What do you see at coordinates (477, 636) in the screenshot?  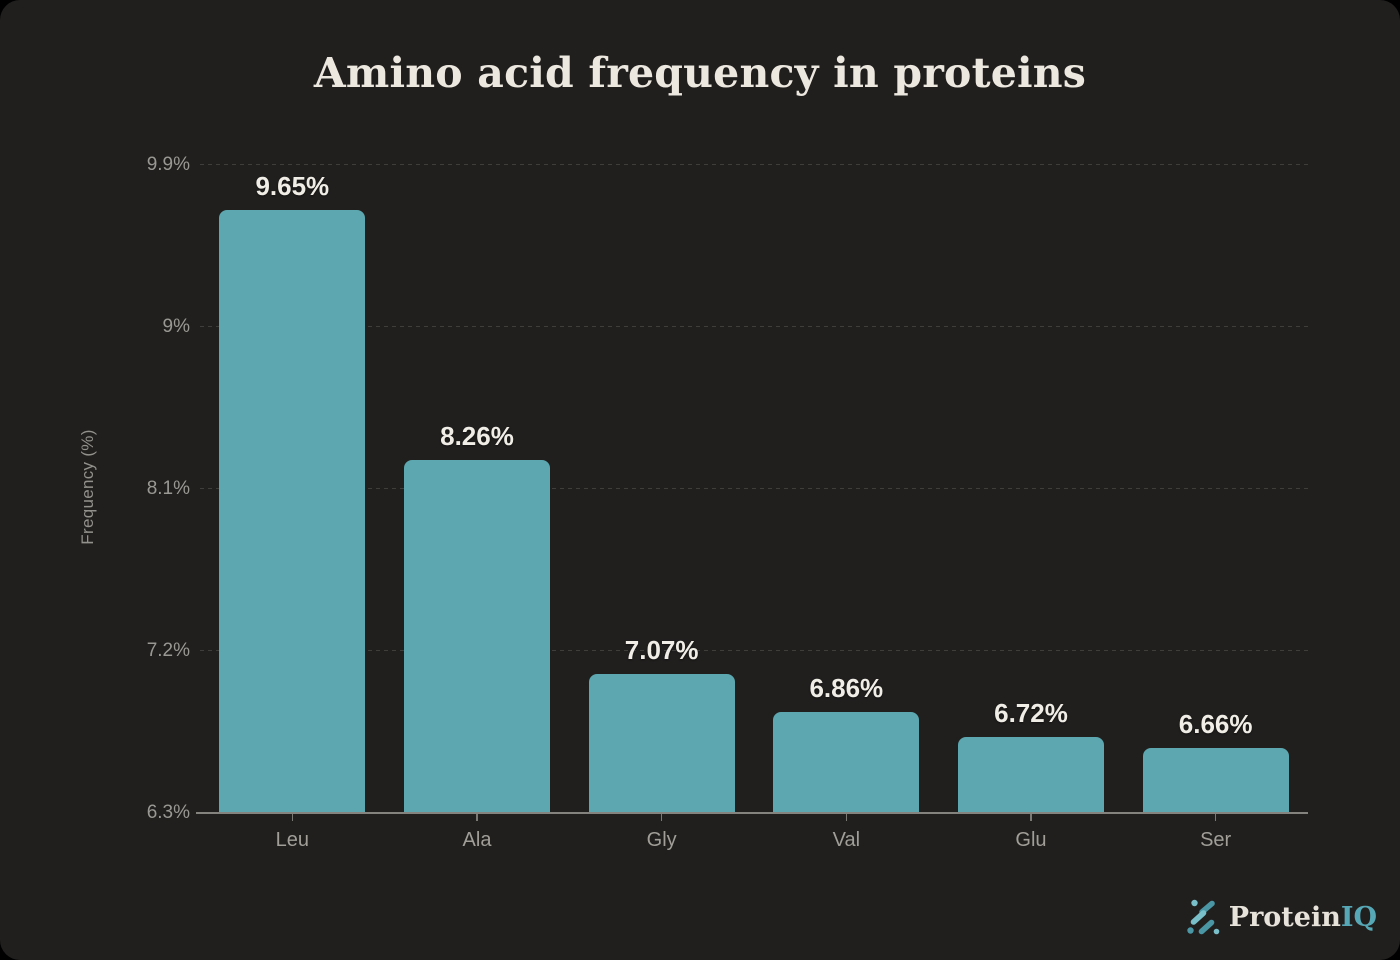 I see `bar-ala` at bounding box center [477, 636].